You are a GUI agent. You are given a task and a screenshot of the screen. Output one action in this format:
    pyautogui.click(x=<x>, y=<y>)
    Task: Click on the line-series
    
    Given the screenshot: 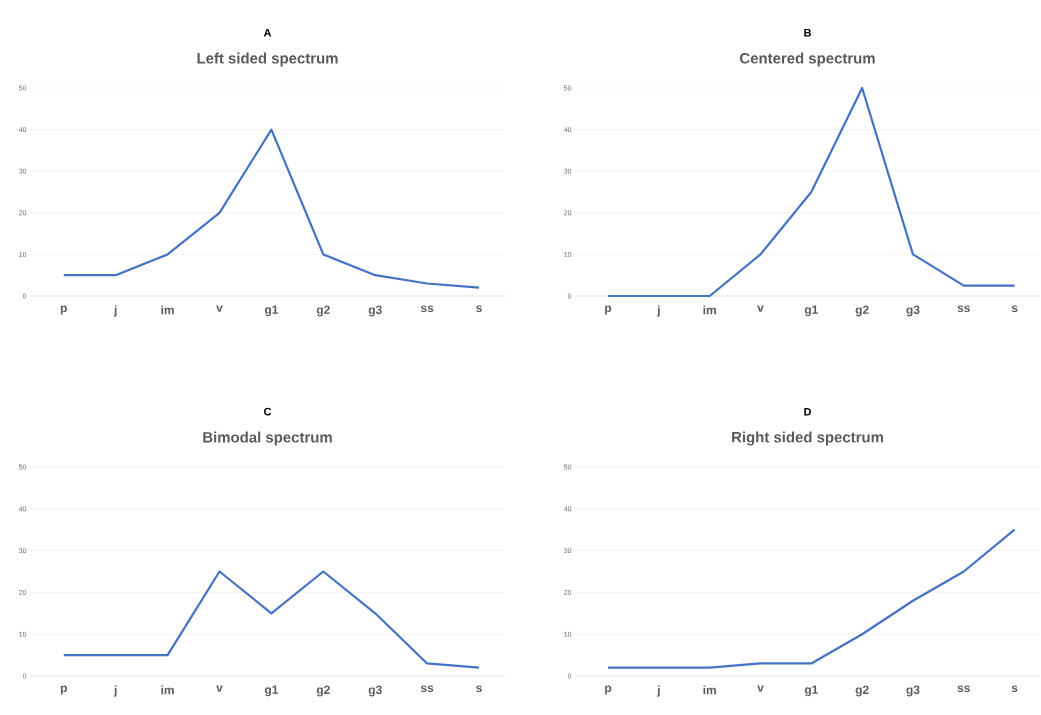 What is the action you would take?
    pyautogui.click(x=271, y=208)
    